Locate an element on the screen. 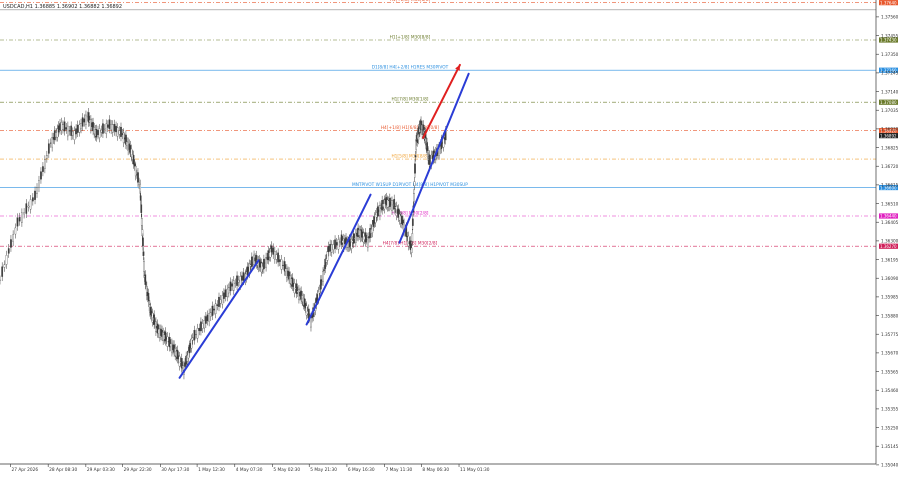 The width and height of the screenshot is (900, 478). level-price-tag-text: 1.36270 is located at coordinates (888, 246).